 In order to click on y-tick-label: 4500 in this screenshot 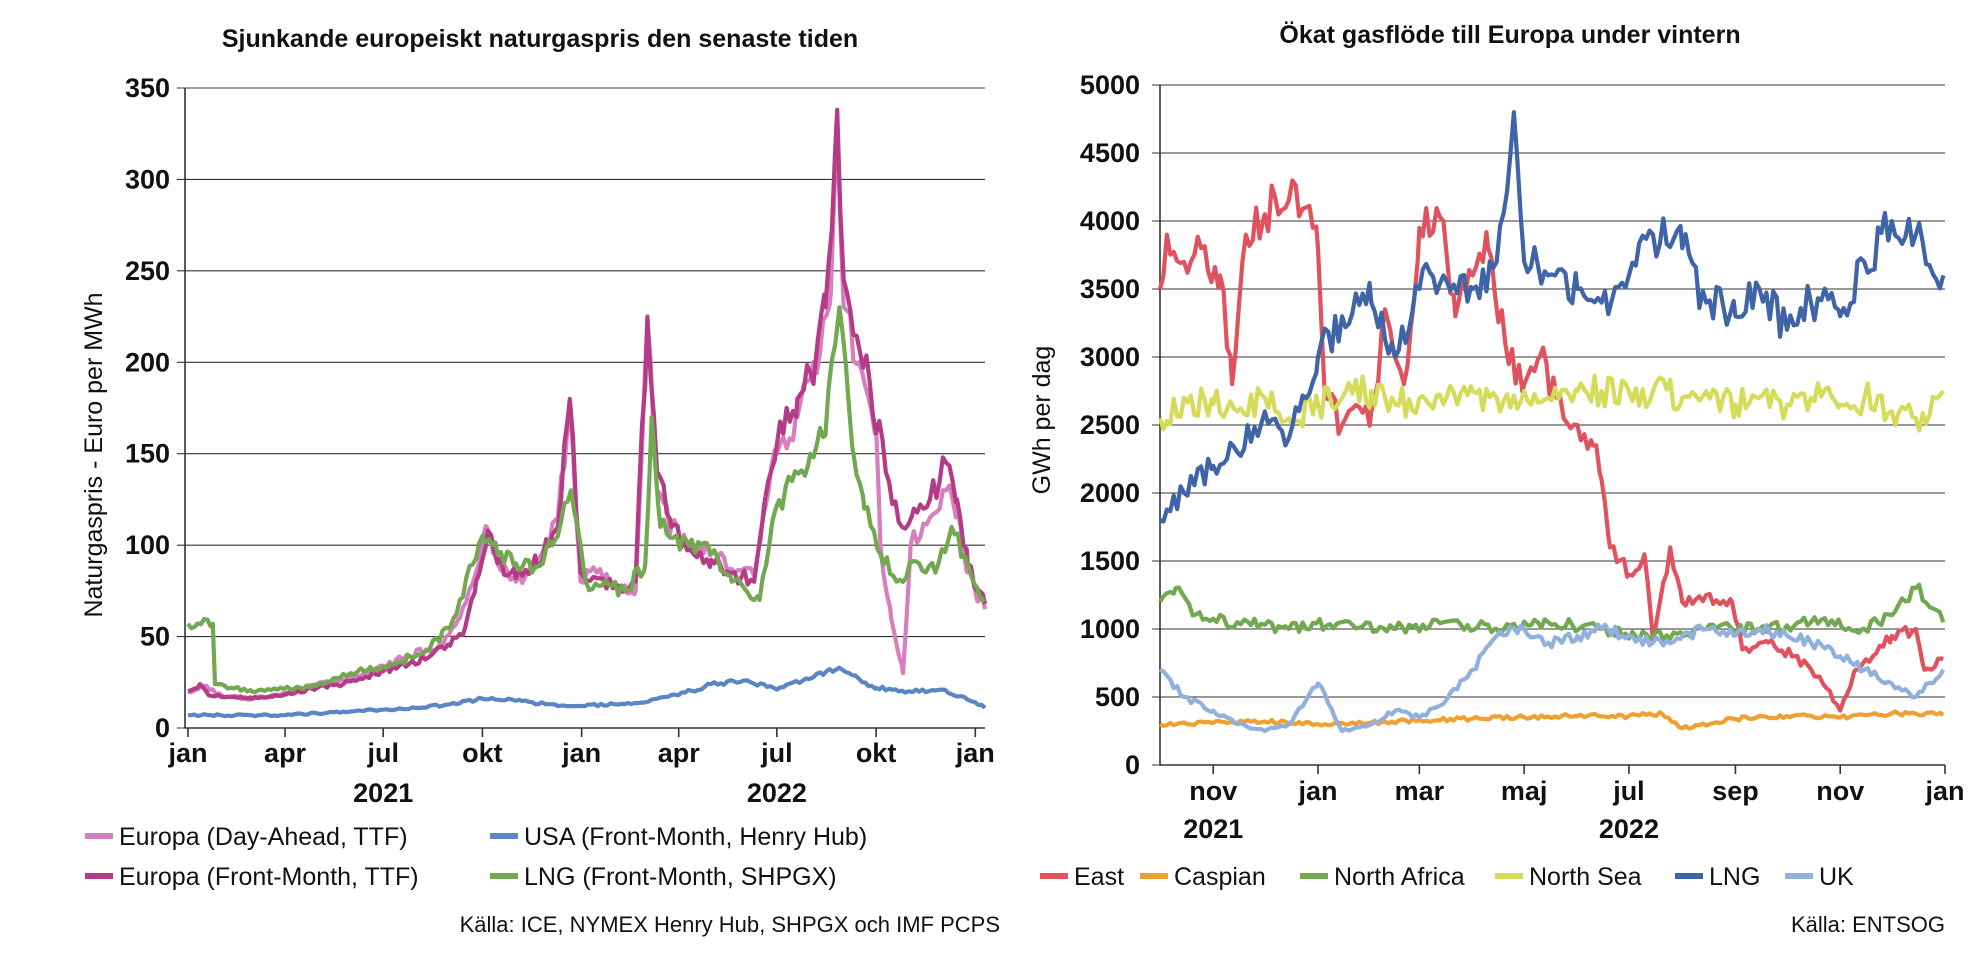, I will do `click(1110, 153)`.